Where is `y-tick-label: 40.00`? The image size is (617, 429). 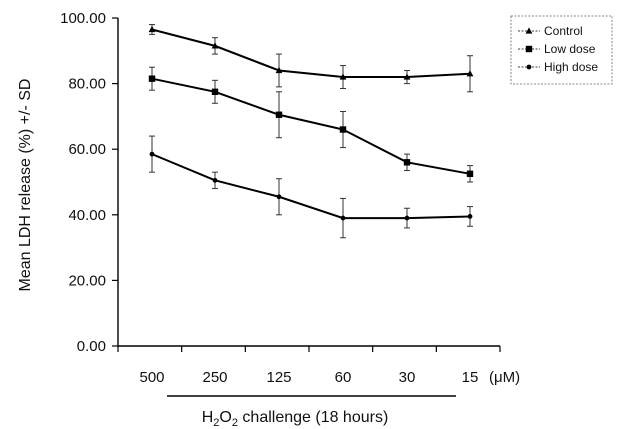 y-tick-label: 40.00 is located at coordinates (87, 215).